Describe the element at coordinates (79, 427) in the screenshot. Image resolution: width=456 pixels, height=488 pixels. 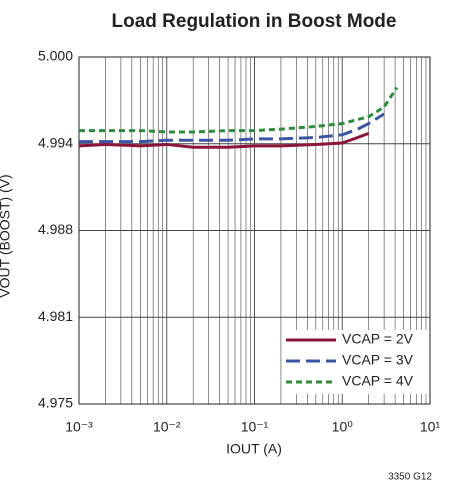
I see `x-tick-label: 10⁻³` at that location.